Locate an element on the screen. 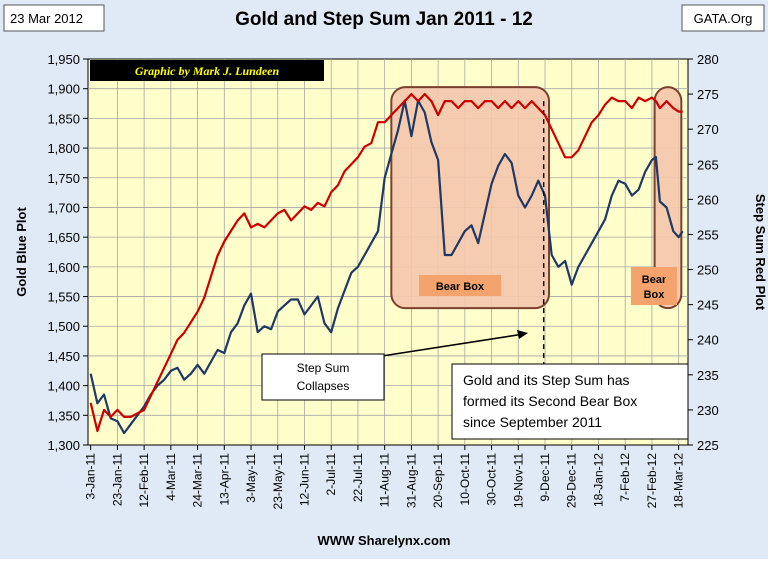 Image resolution: width=768 pixels, height=564 pixels. bear-box-label-2-bg is located at coordinates (654, 286).